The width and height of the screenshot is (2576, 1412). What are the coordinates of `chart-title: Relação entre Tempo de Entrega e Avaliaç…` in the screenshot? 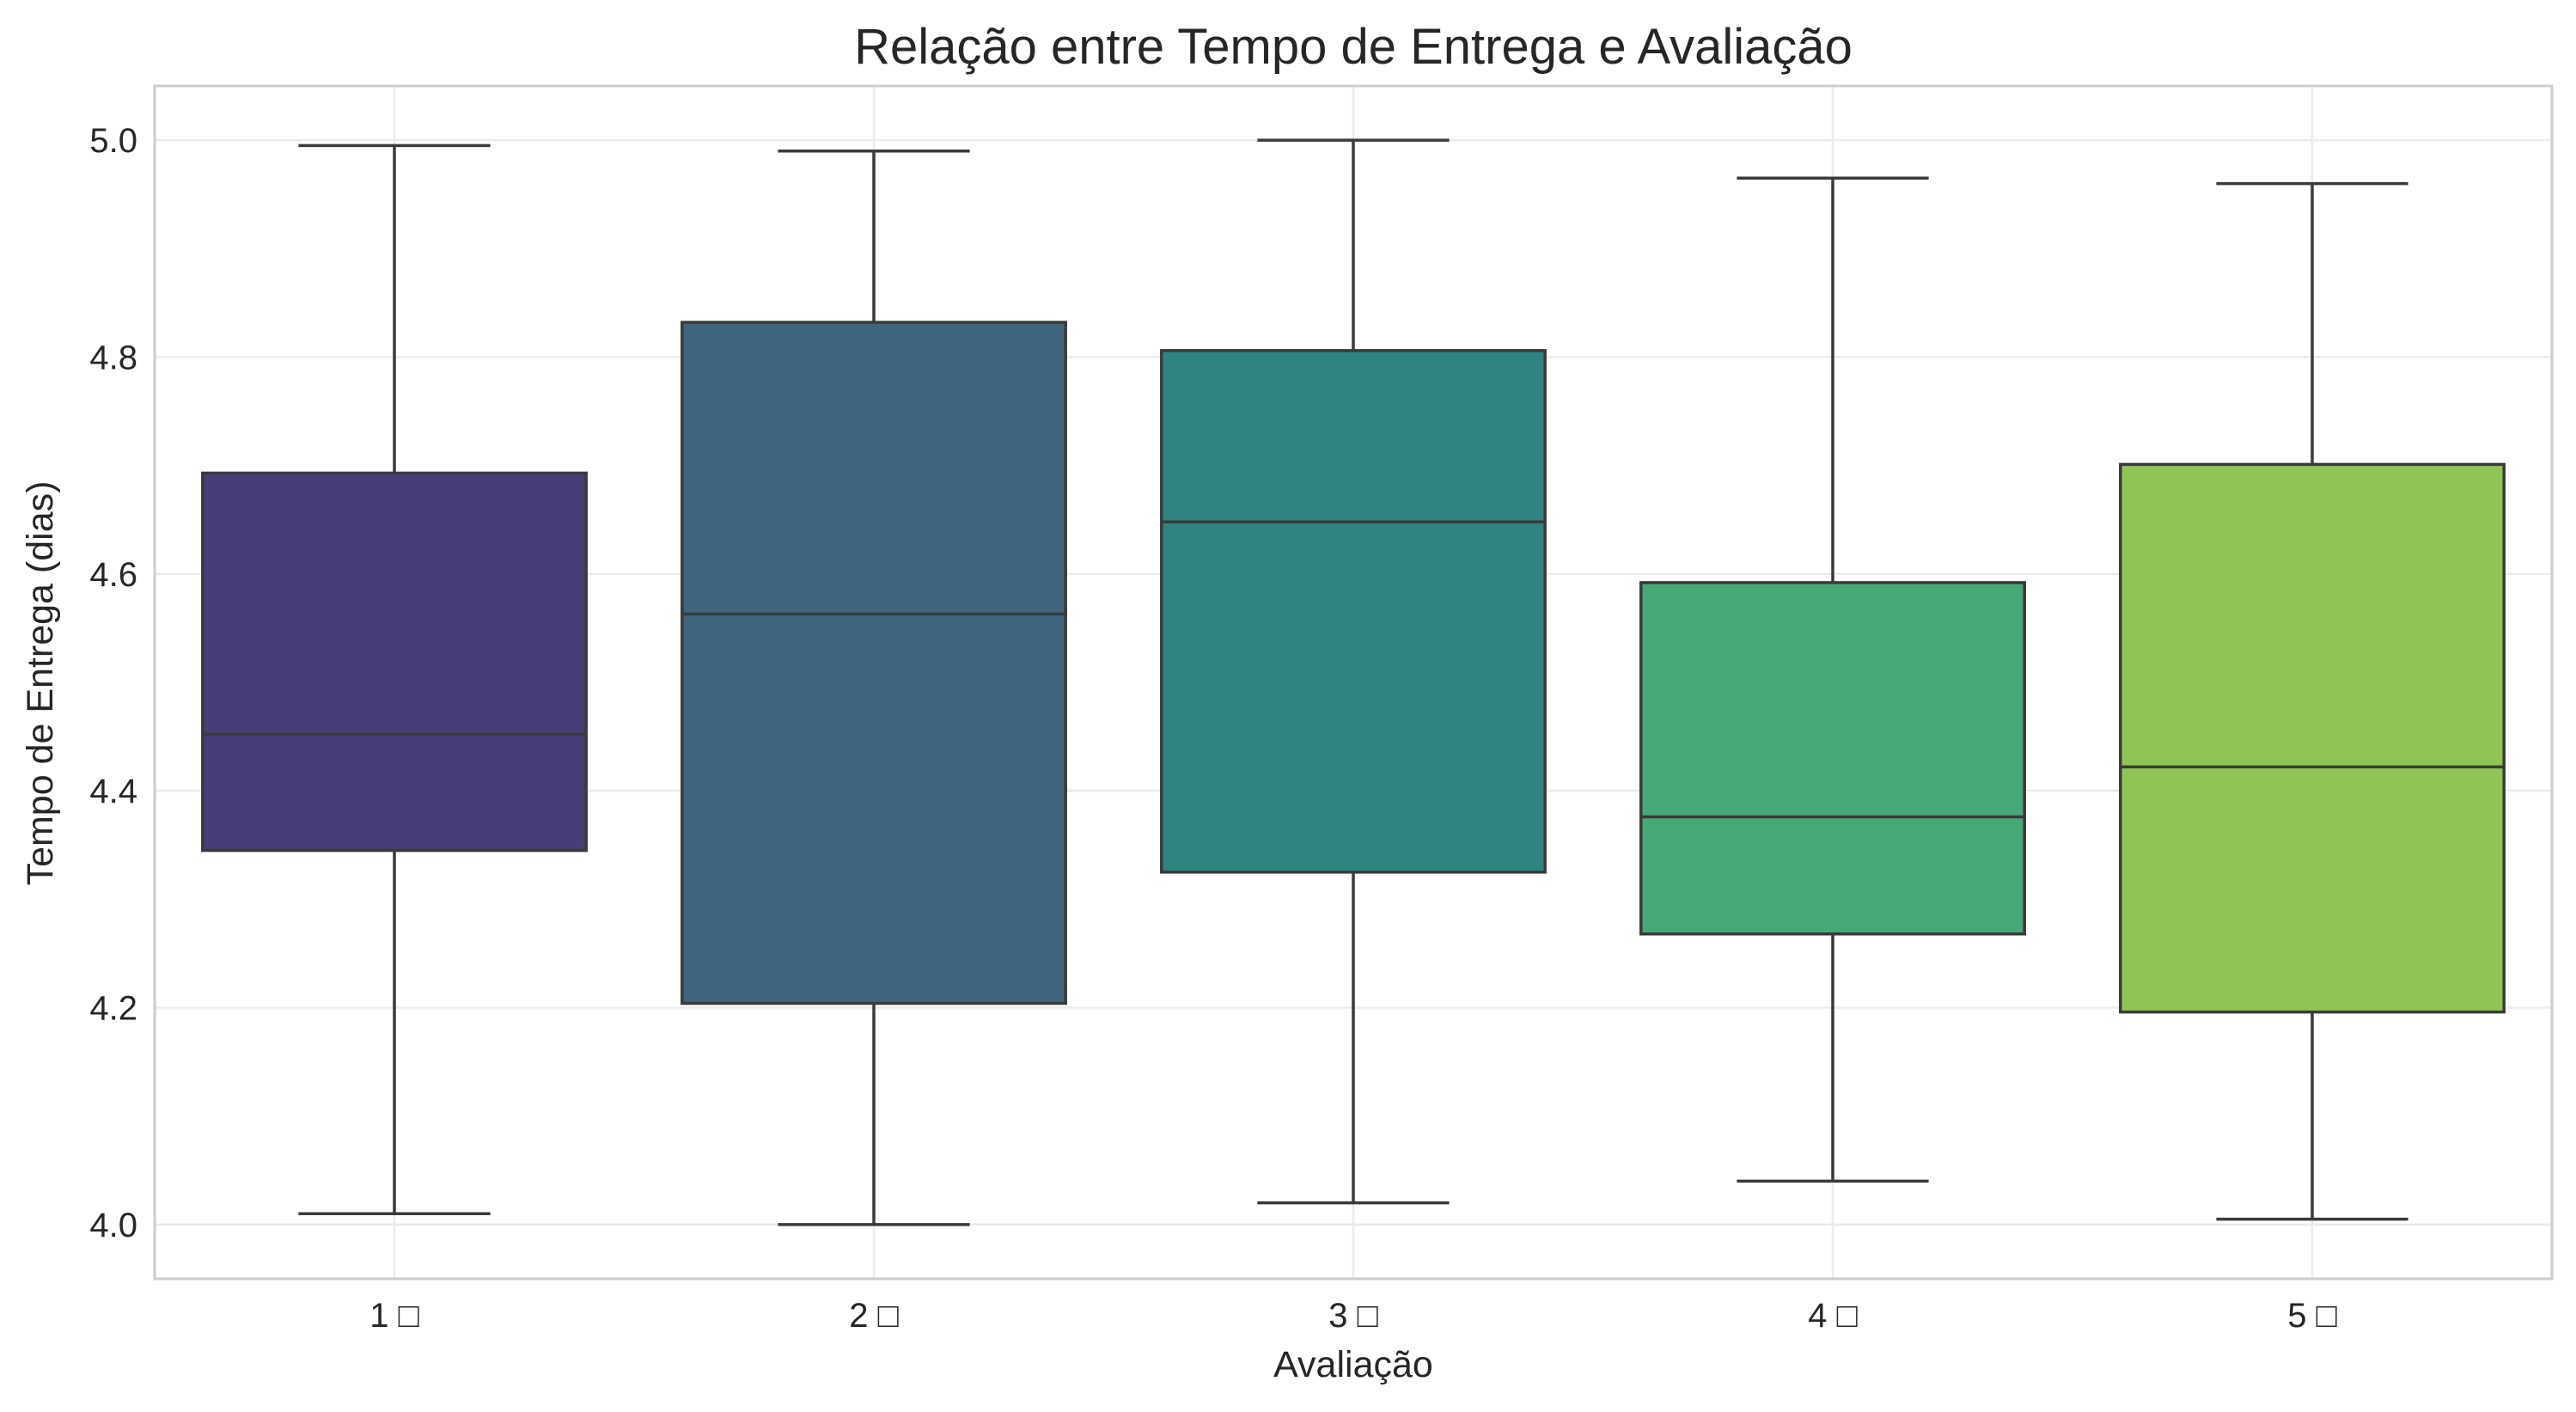 It's located at (1353, 47).